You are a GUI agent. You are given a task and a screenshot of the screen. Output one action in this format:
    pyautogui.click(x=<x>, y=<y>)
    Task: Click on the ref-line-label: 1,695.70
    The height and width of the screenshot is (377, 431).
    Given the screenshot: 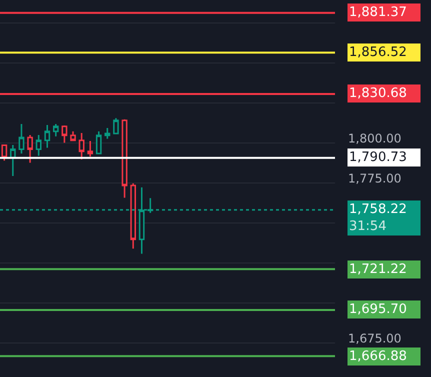 What is the action you would take?
    pyautogui.click(x=378, y=309)
    